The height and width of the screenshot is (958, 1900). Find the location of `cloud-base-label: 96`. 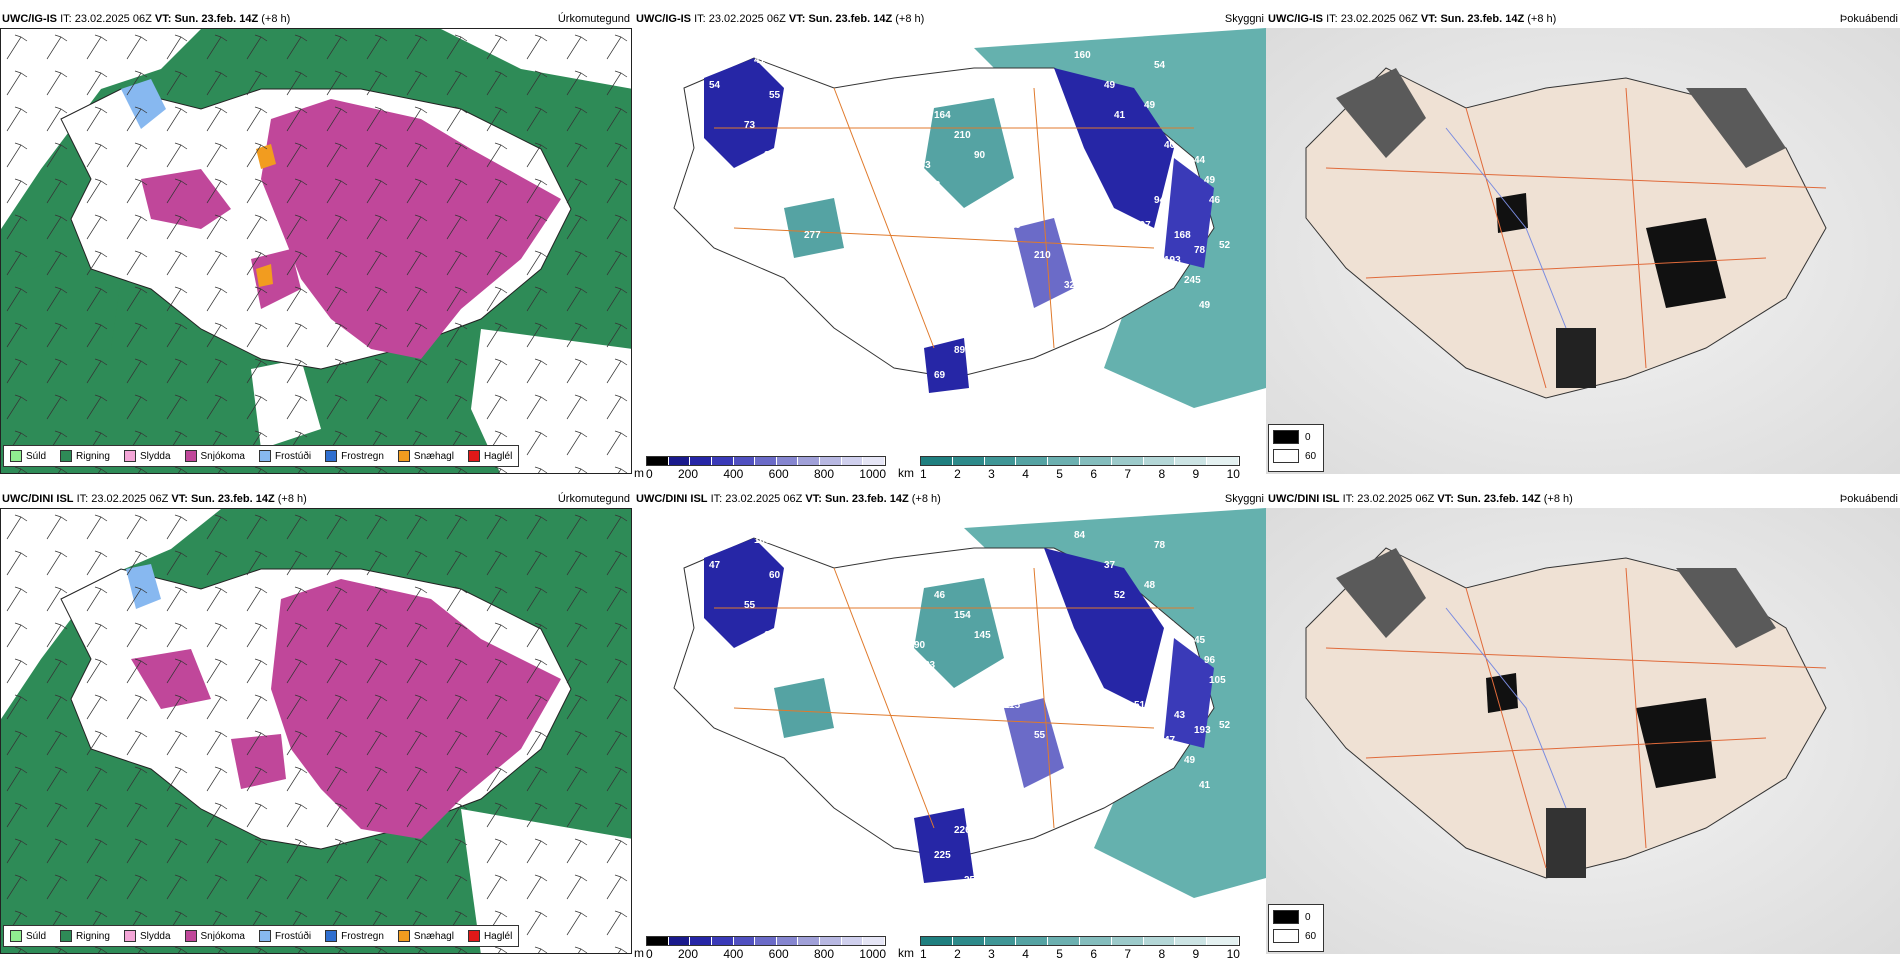

cloud-base-label: 96 is located at coordinates (1210, 660).